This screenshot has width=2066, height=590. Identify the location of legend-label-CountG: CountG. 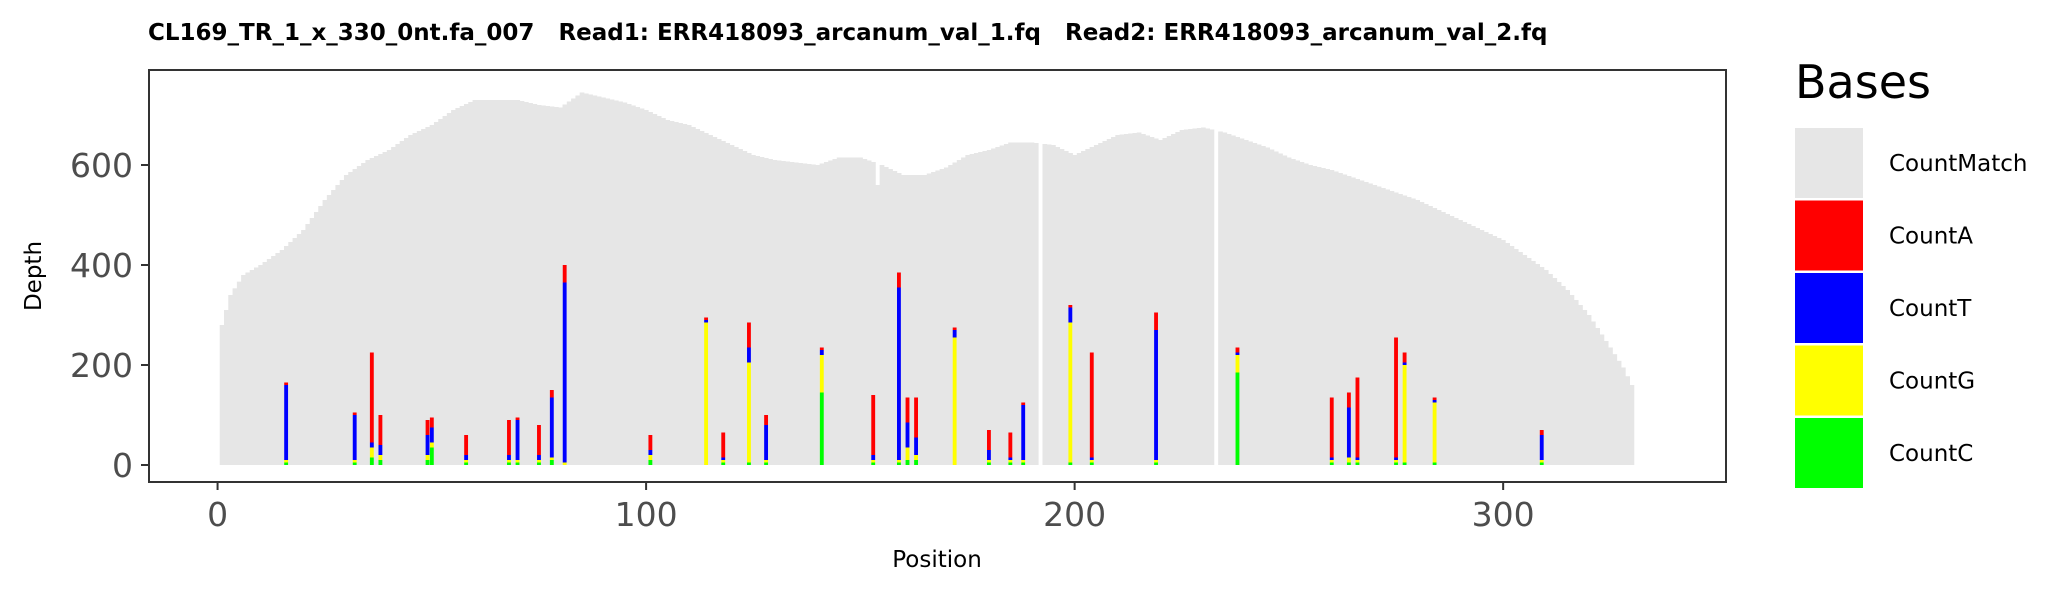
(1932, 382).